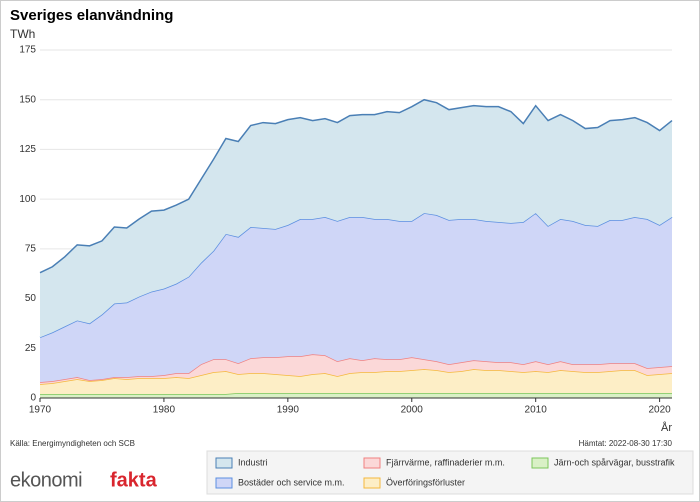 This screenshot has width=700, height=502. Describe the element at coordinates (40, 410) in the screenshot. I see `x-tick-label: 1970` at that location.